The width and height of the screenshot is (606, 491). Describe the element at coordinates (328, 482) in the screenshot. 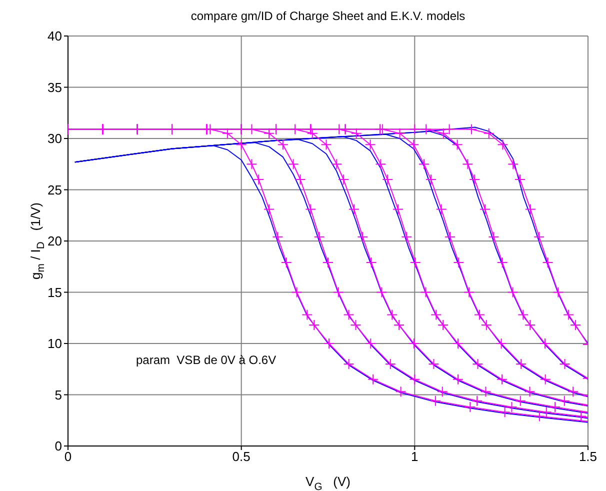

I see `x-axis-title: V$_{G}$ (V)` at that location.